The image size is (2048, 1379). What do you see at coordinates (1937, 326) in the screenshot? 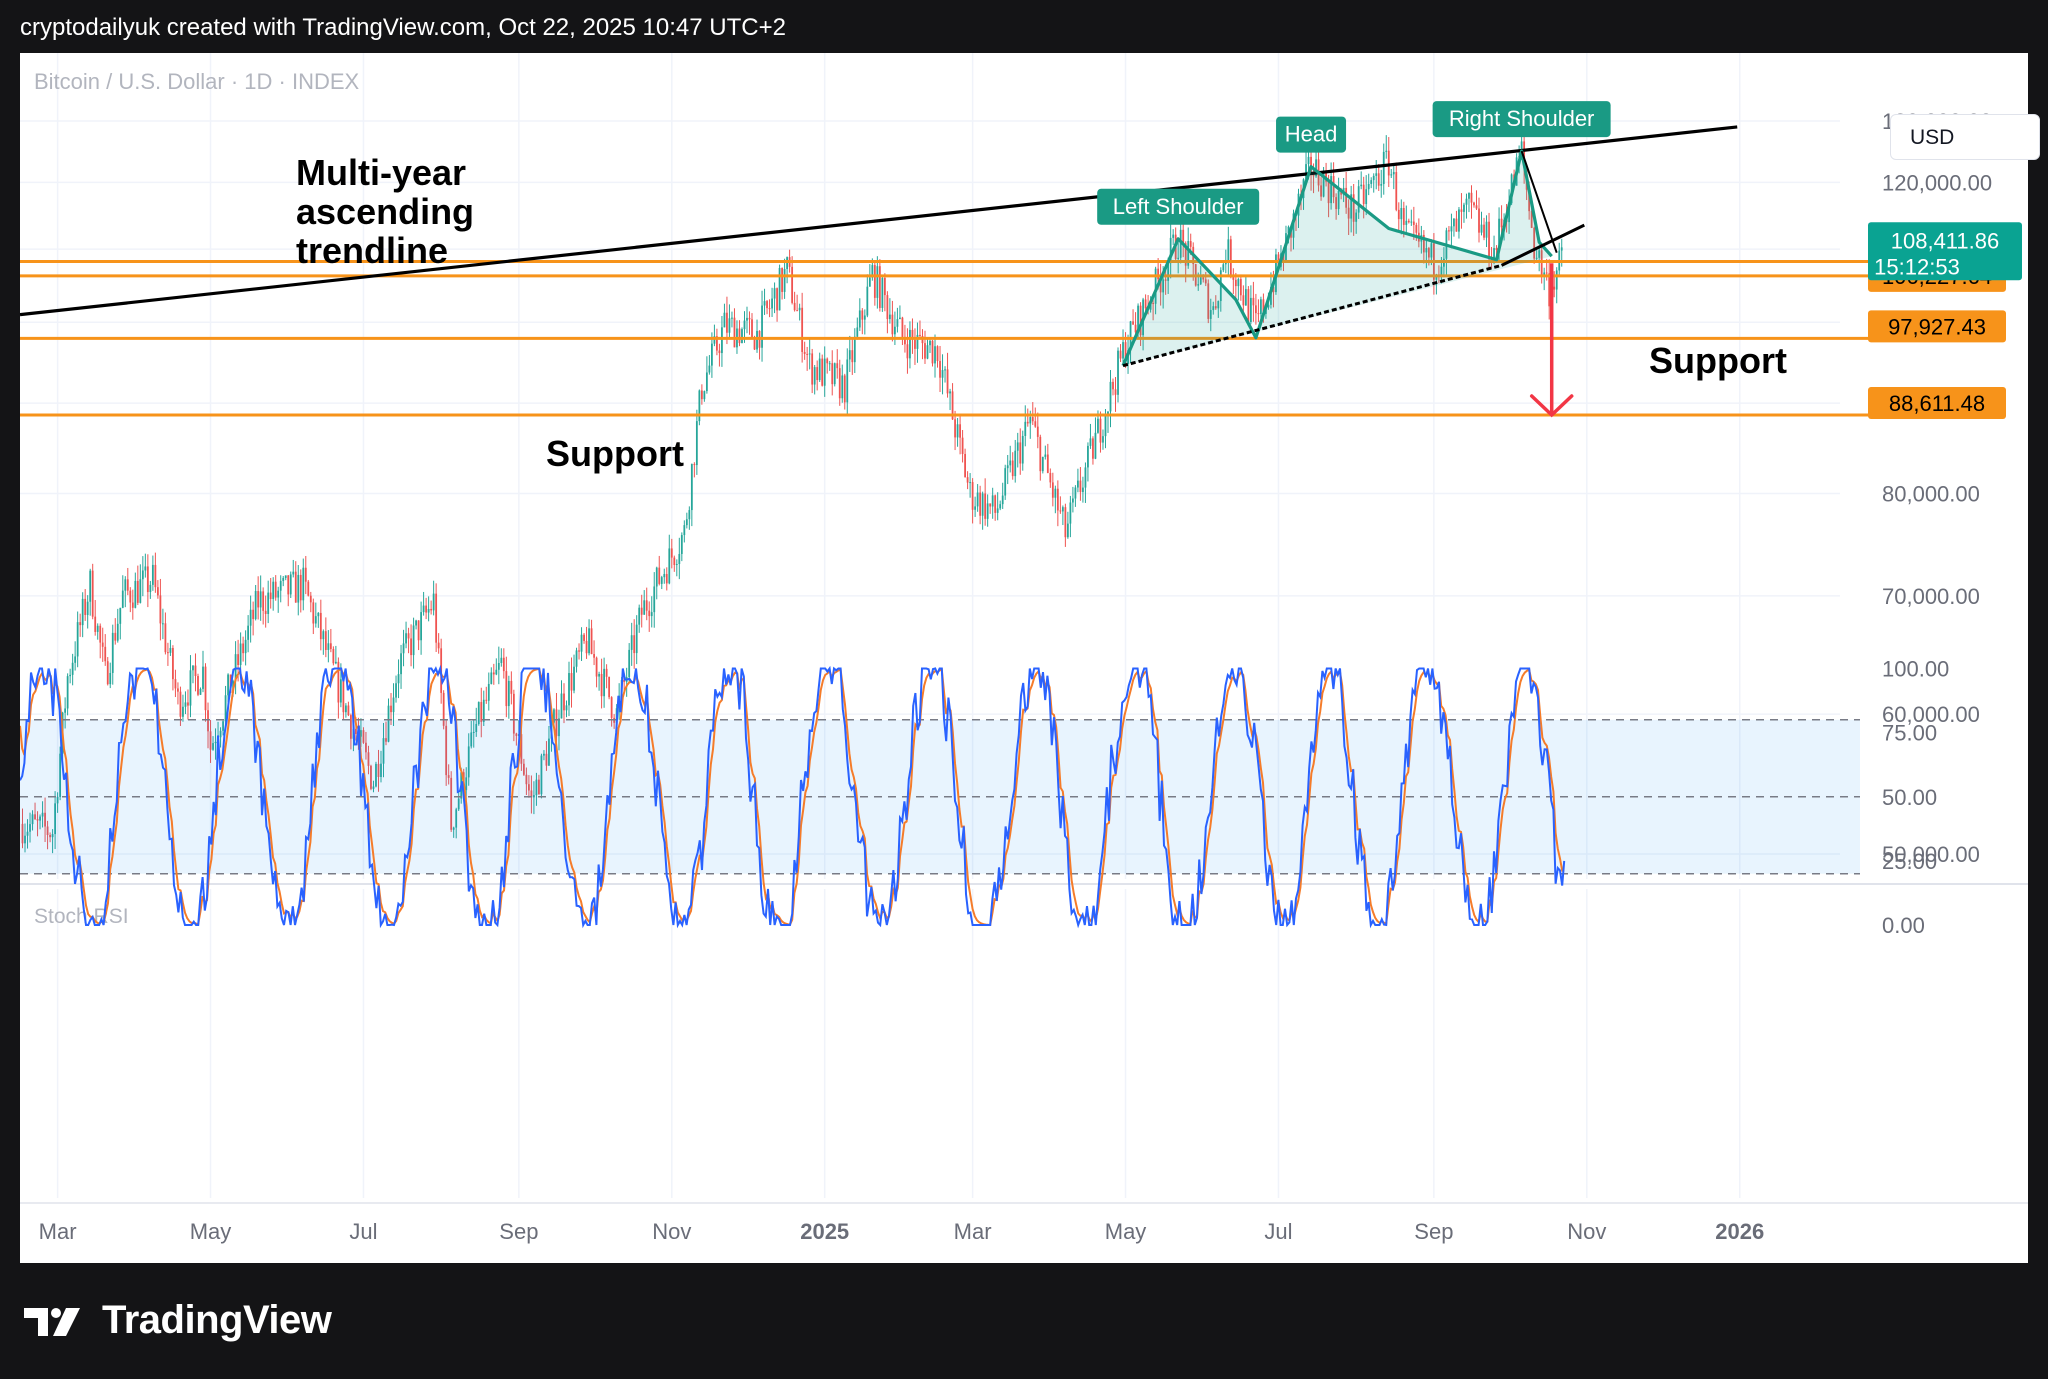
I see `support-price-tag-text: 97,927.43` at bounding box center [1937, 326].